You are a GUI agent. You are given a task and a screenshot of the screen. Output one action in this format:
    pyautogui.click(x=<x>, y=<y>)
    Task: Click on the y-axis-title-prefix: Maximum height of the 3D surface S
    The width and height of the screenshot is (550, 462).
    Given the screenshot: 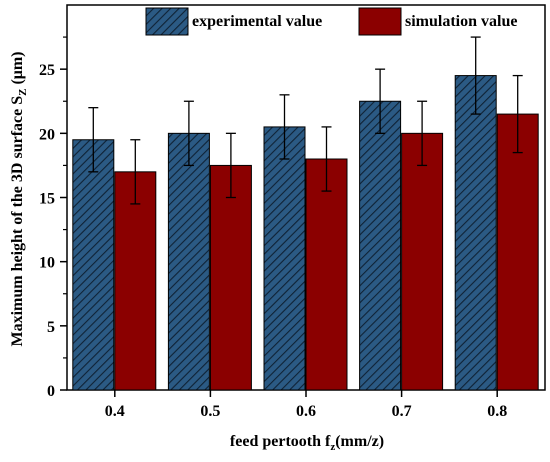 What is the action you would take?
    pyautogui.click(x=17, y=221)
    